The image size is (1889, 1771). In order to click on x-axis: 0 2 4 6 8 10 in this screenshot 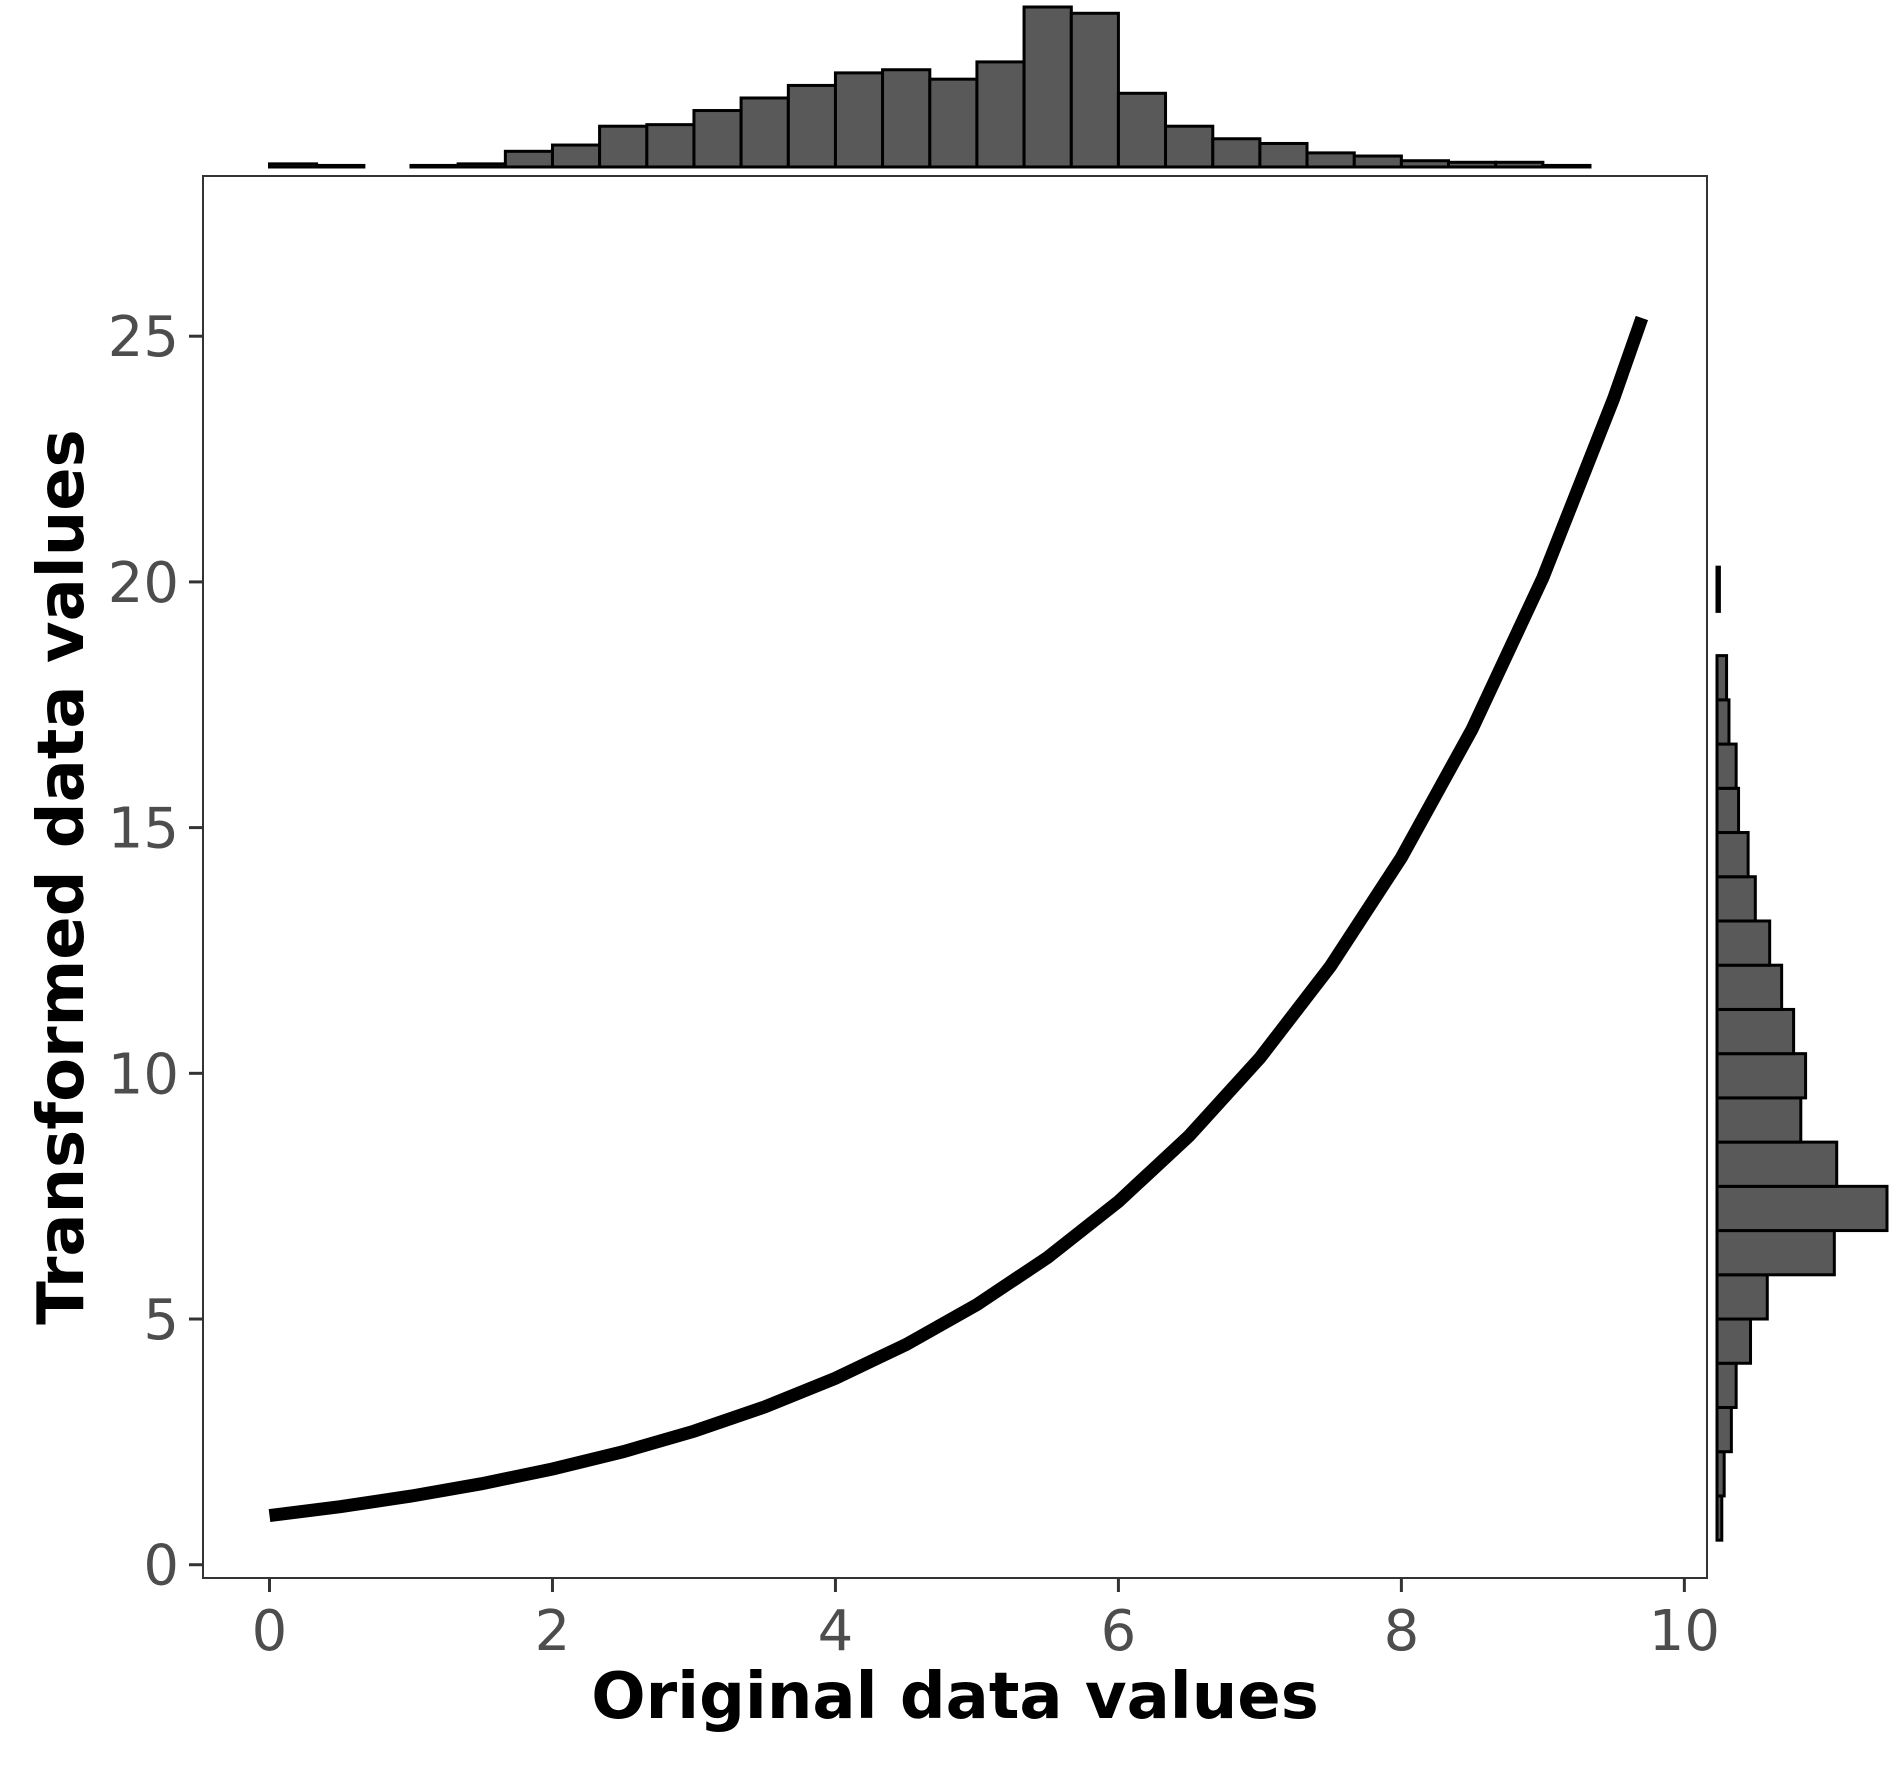, I will do `click(986, 1621)`.